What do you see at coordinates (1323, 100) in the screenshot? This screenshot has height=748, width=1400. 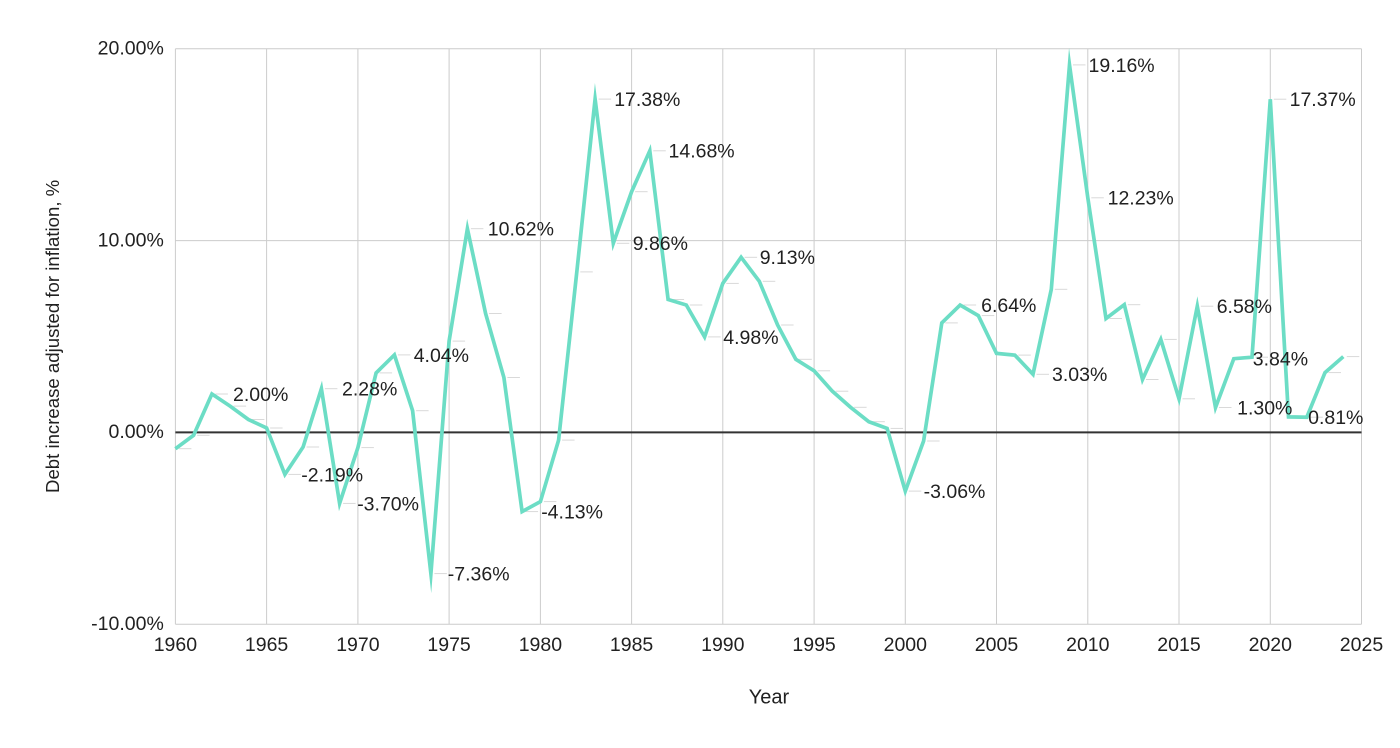 I see `svg-text: 17.37%` at bounding box center [1323, 100].